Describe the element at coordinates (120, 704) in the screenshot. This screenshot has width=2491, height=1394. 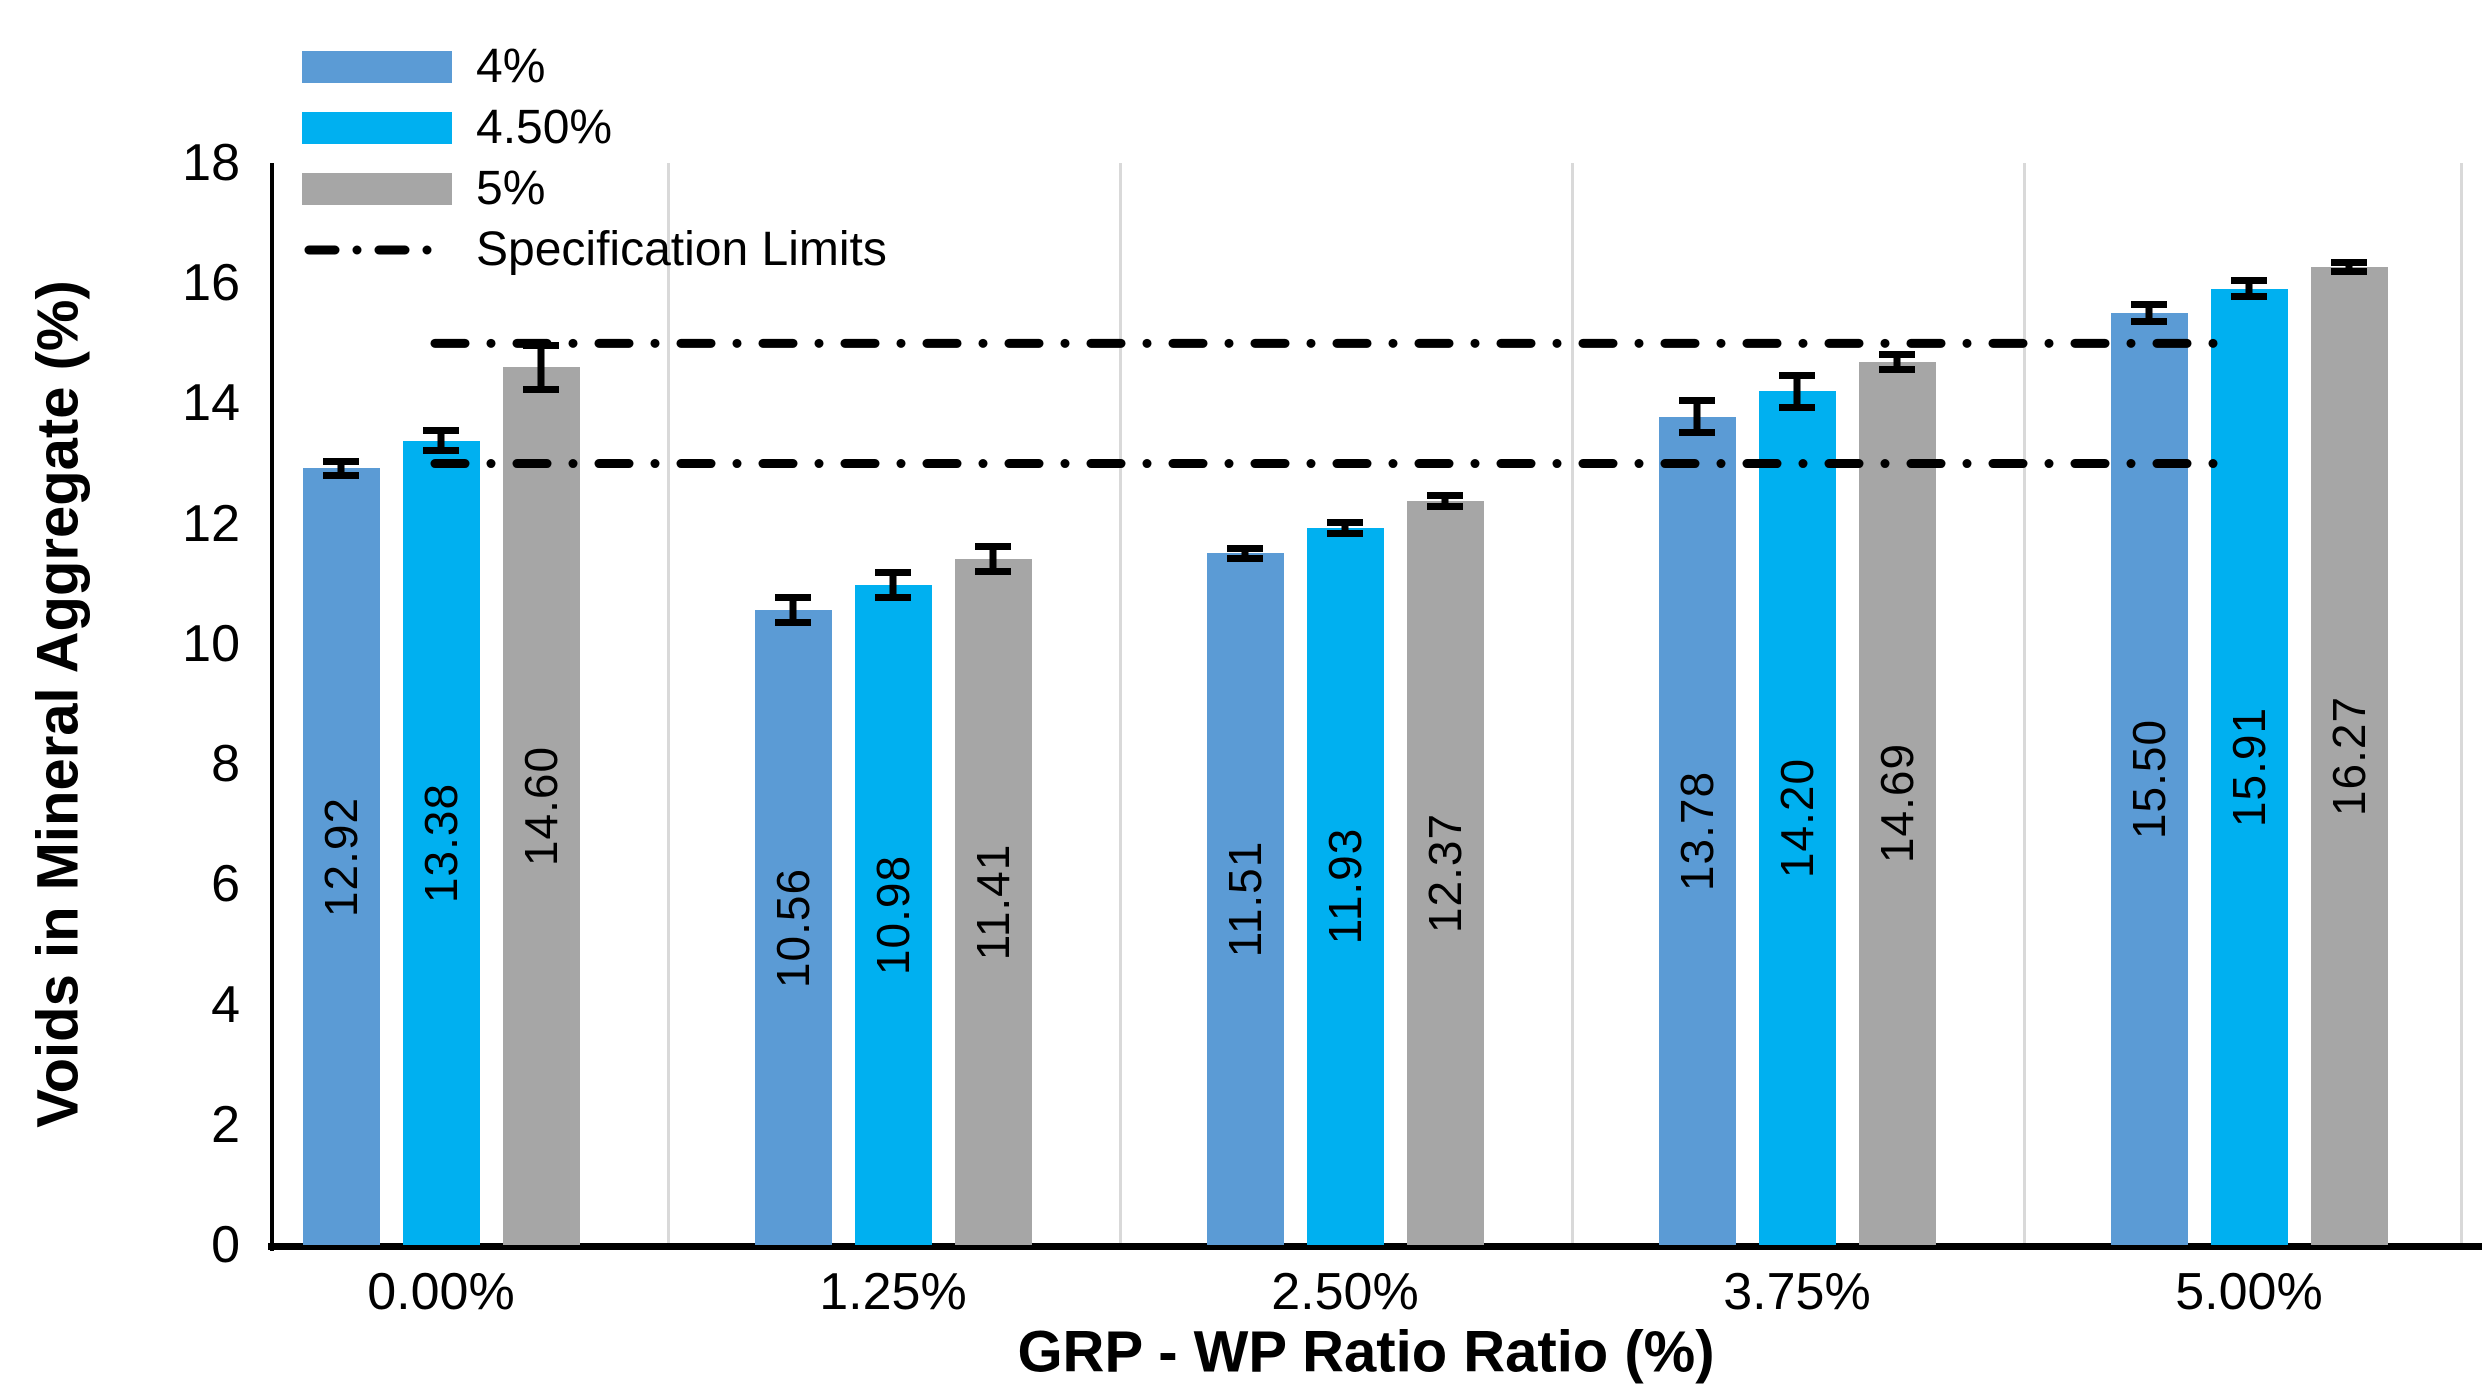
I see `y-axis-tick-labels: 0 2 4 6 8 10 12 14 16 18` at that location.